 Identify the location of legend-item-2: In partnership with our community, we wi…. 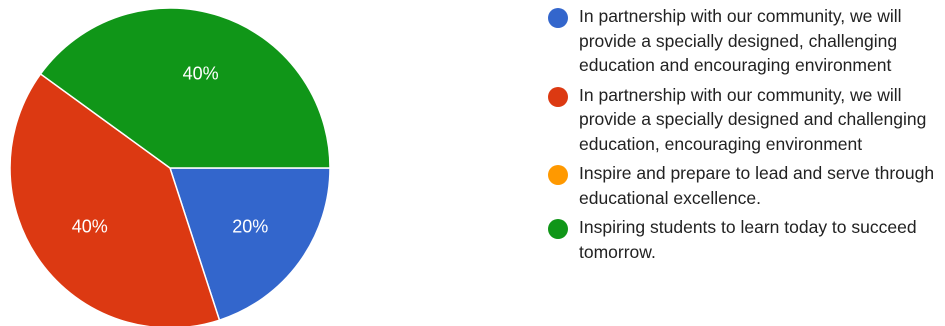
(745, 120).